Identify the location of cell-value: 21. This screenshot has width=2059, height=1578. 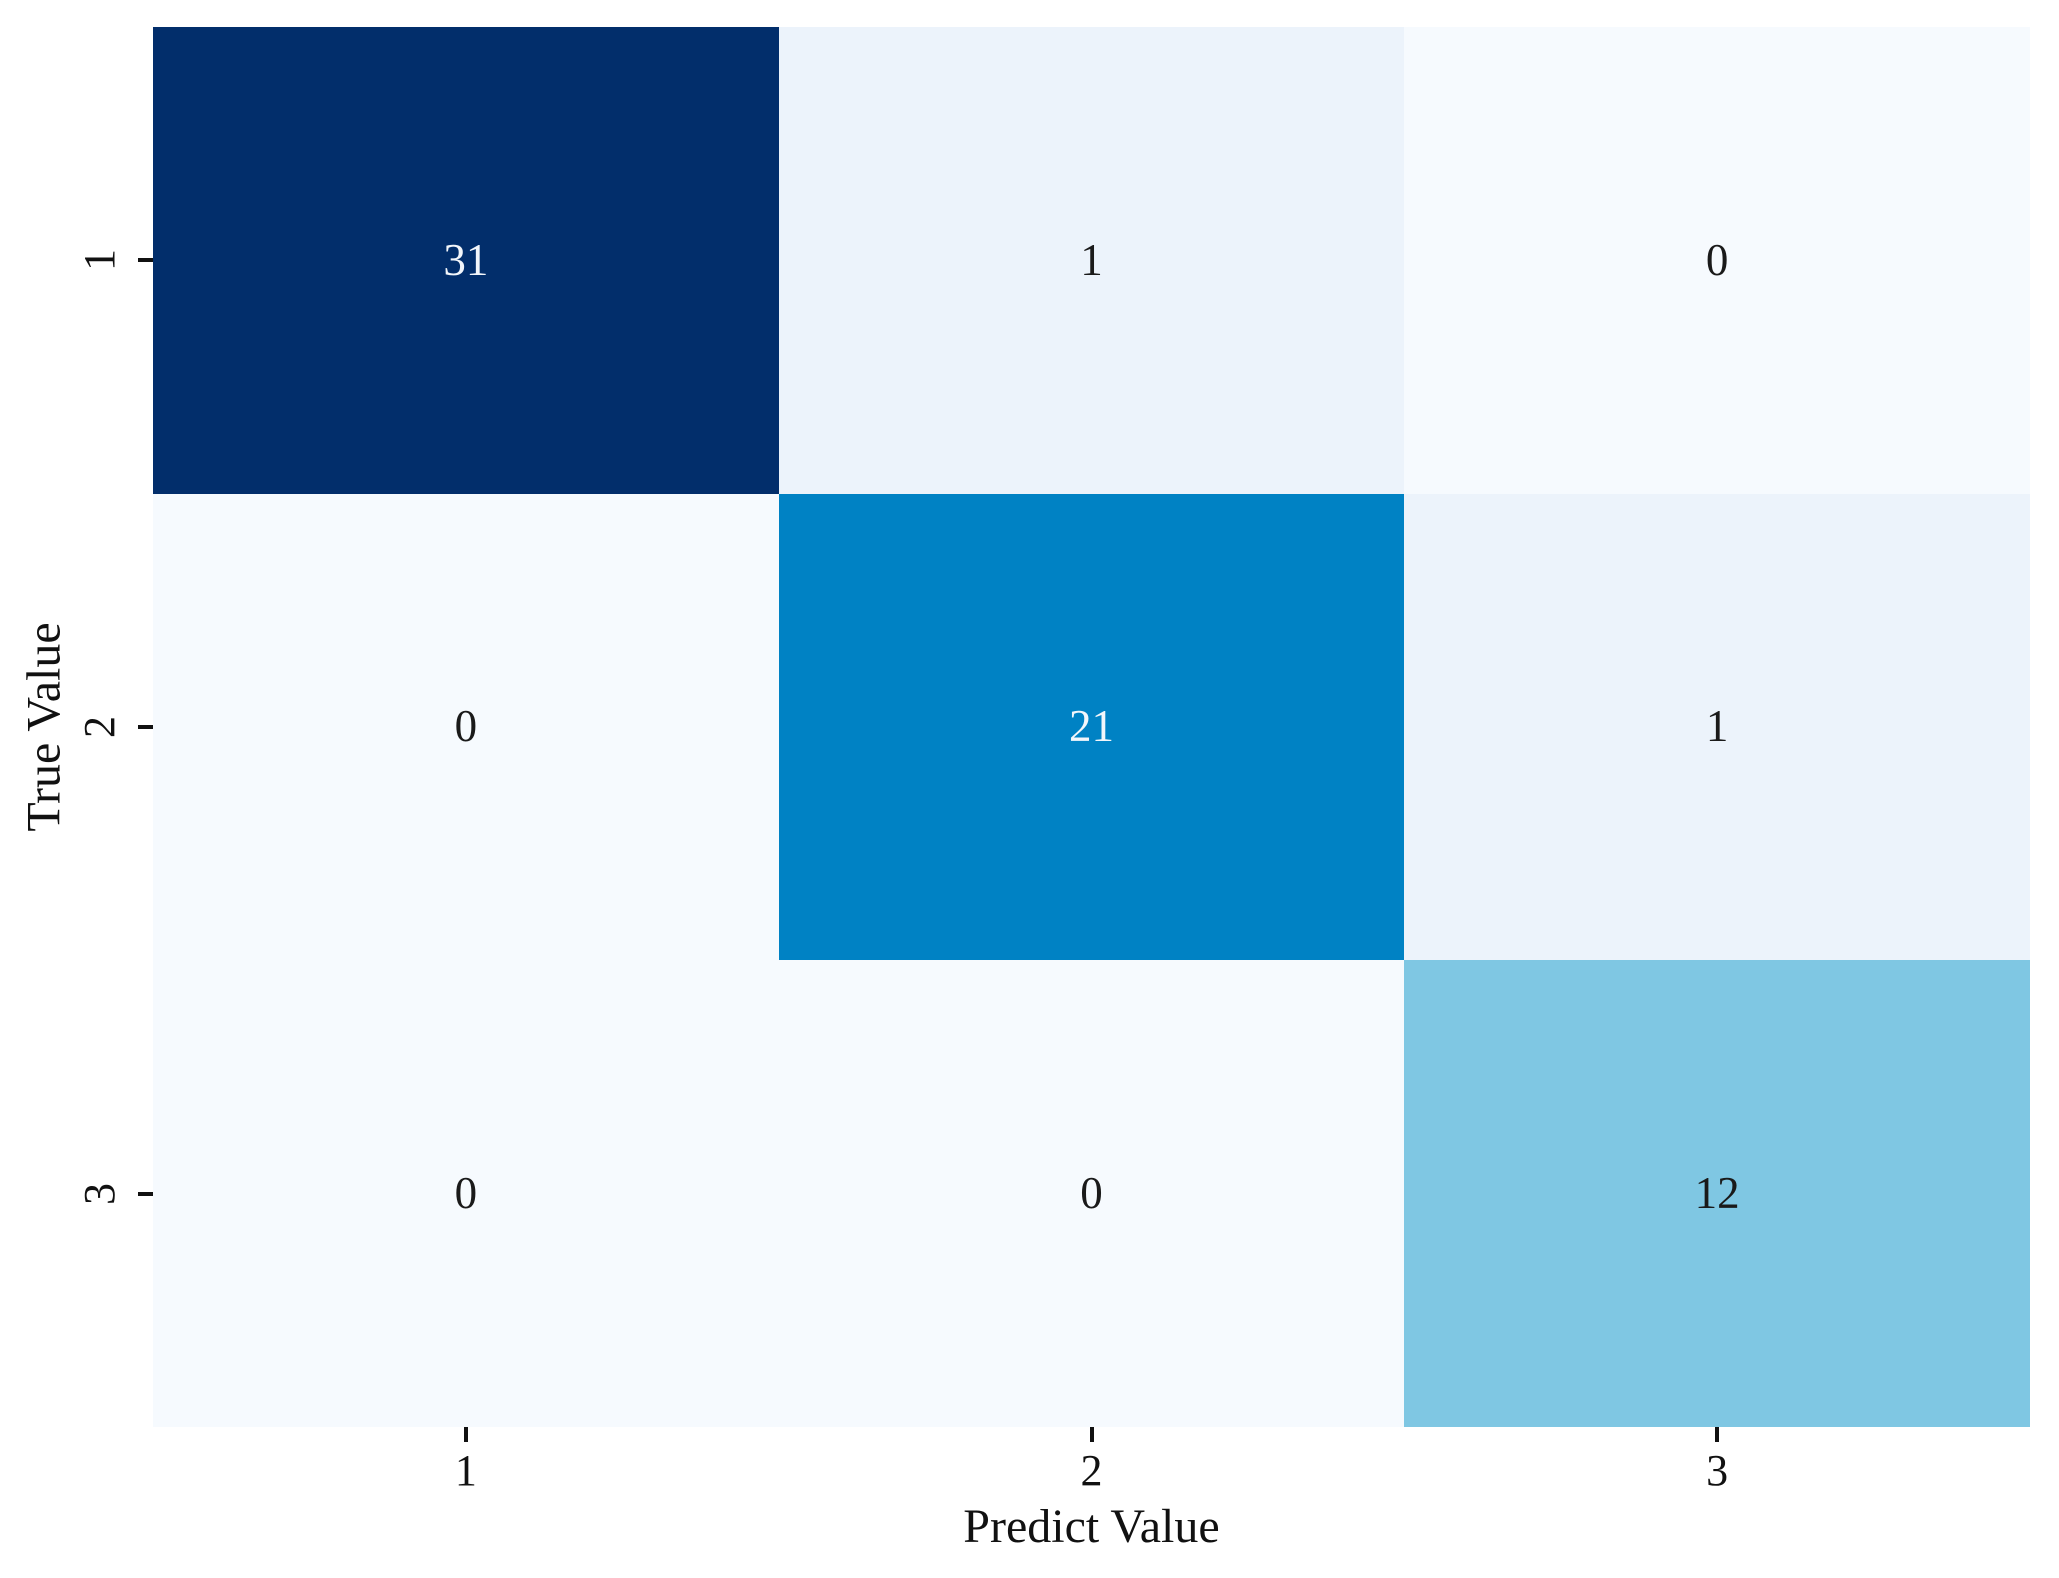
(1091, 726).